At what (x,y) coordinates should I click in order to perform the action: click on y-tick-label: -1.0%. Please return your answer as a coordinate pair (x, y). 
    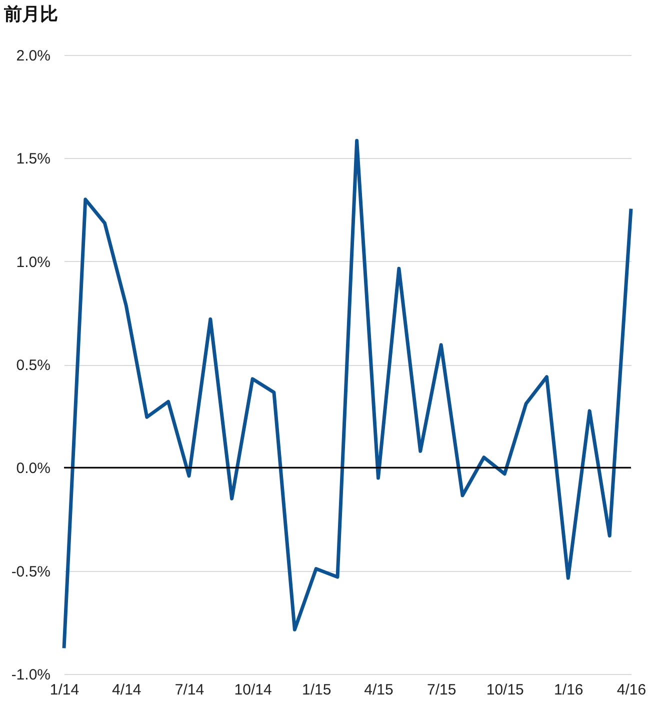
    Looking at the image, I should click on (30, 675).